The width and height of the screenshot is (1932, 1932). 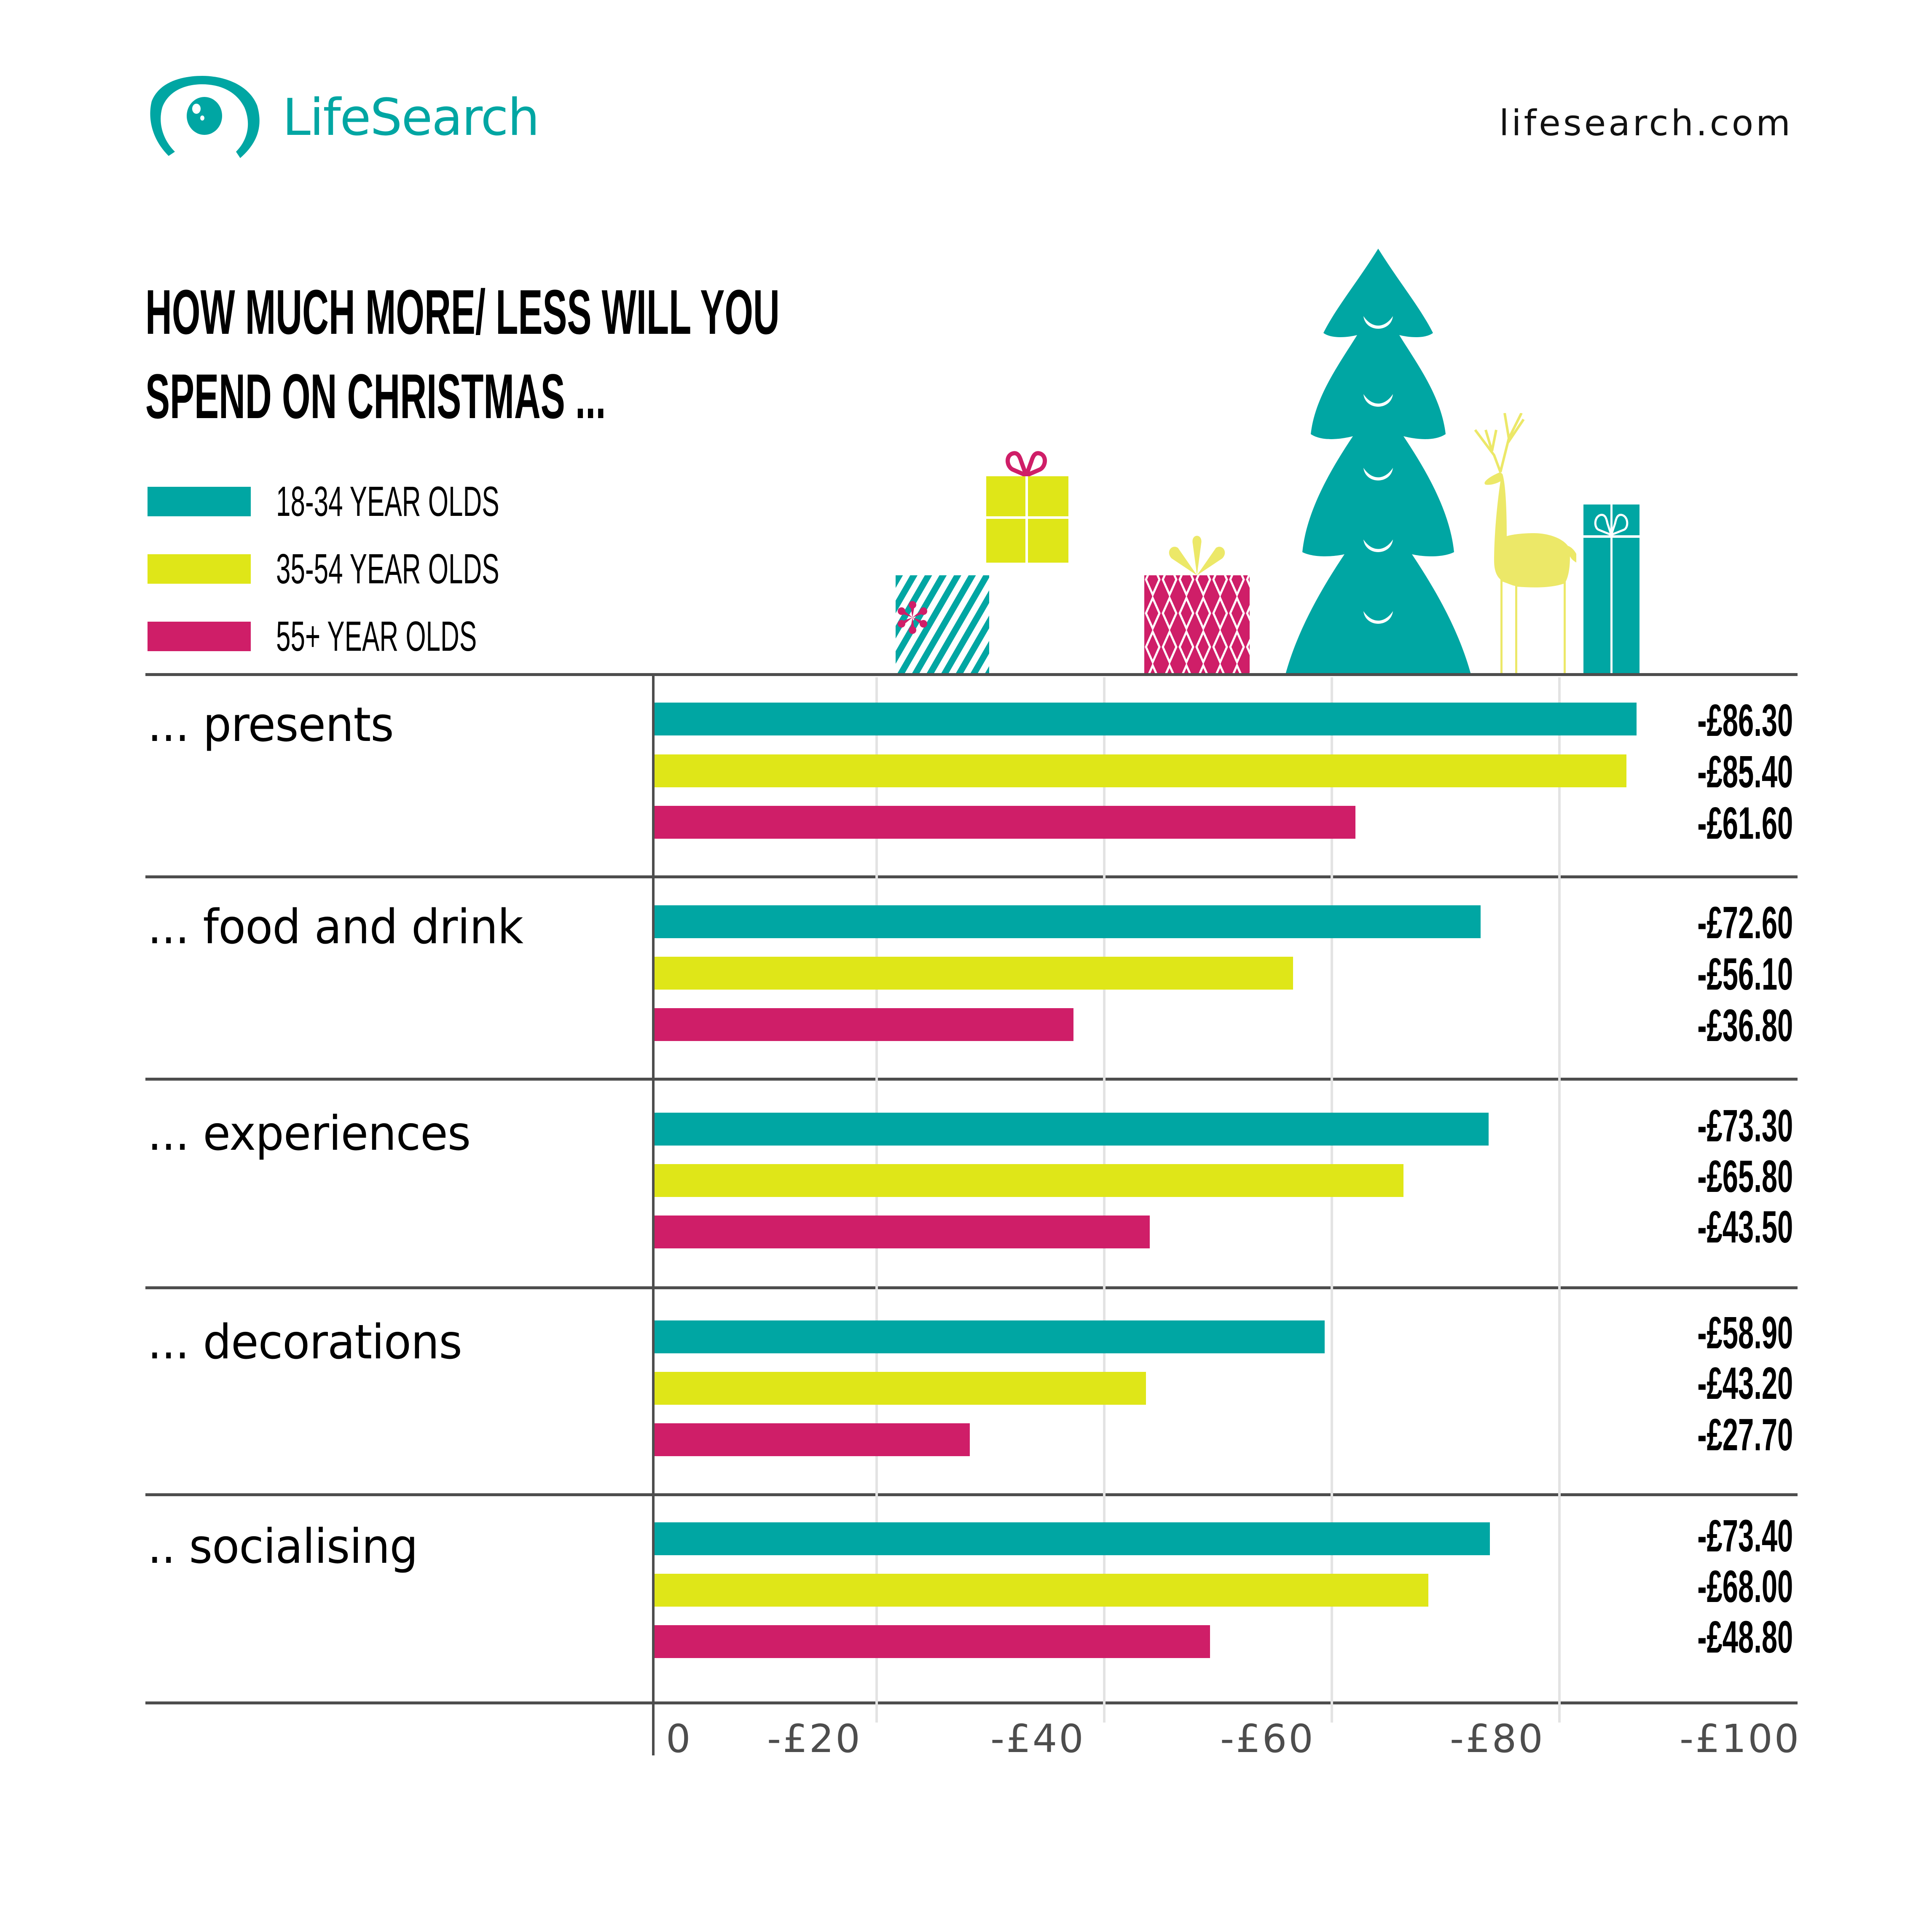 What do you see at coordinates (1005, 822) in the screenshot?
I see `bar-presents-55-plus` at bounding box center [1005, 822].